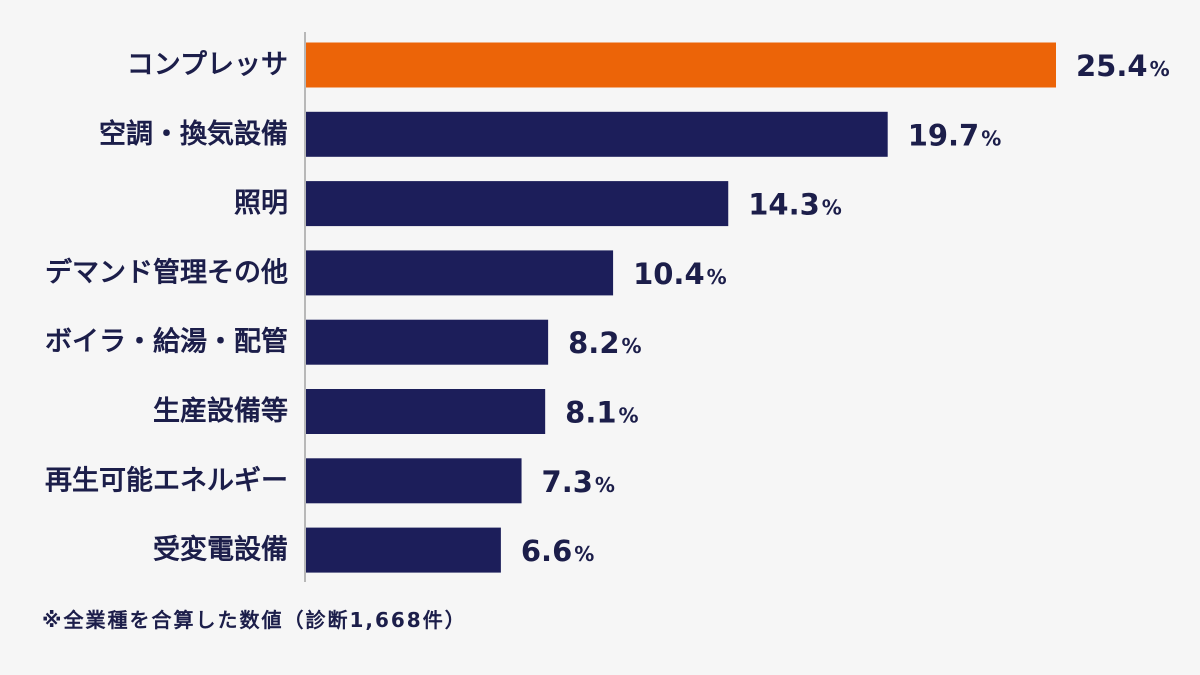 The image size is (1200, 675). Describe the element at coordinates (944, 135) in the screenshot. I see `value-number: 19.7` at that location.